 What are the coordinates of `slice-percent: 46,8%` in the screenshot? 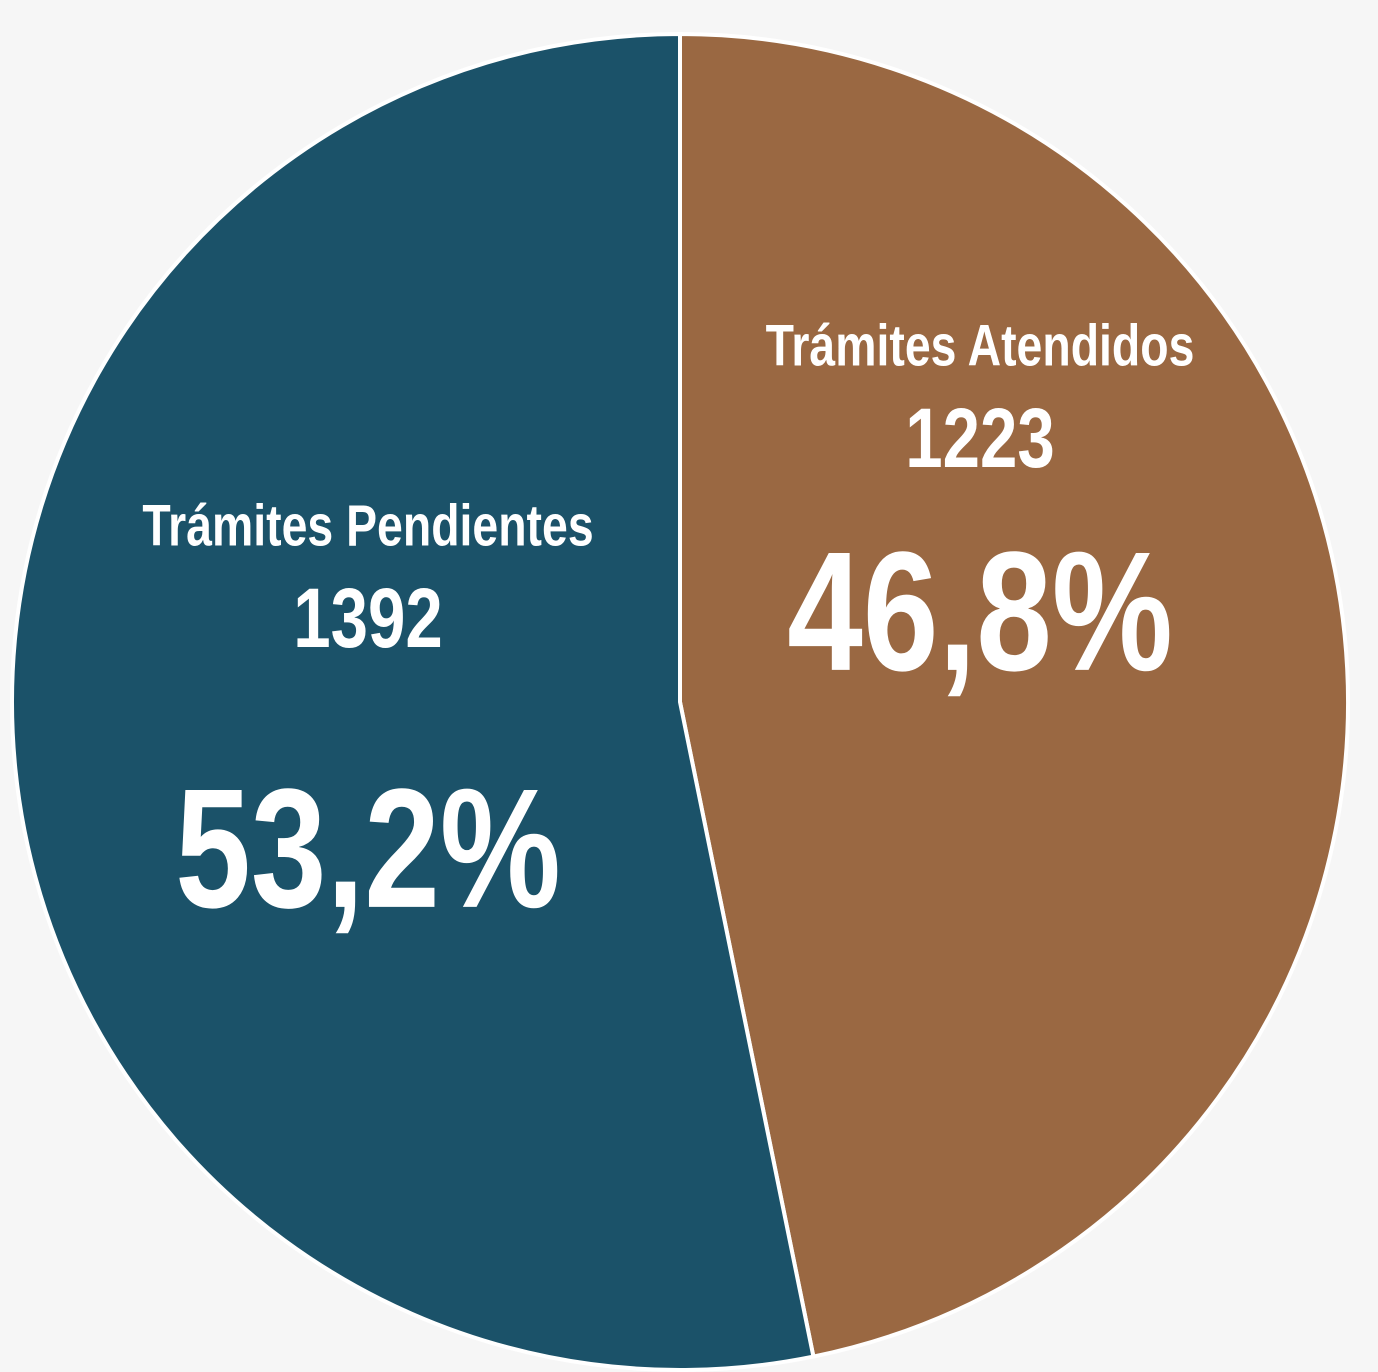 It's located at (980, 611).